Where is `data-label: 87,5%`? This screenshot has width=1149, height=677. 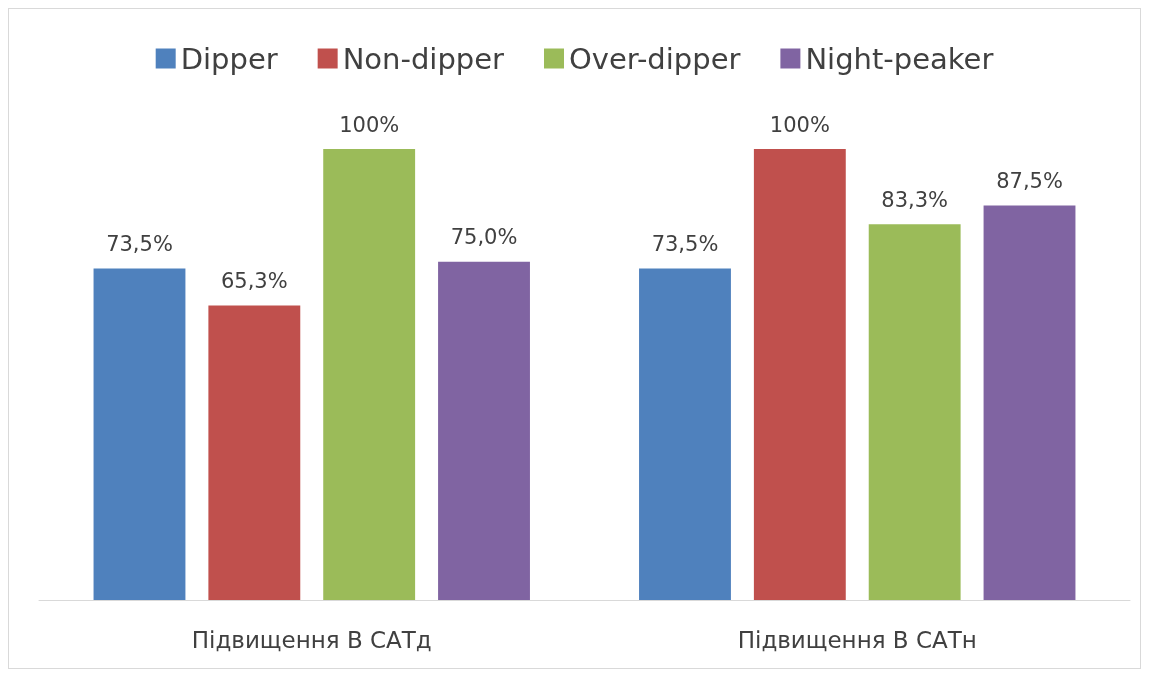 data-label: 87,5% is located at coordinates (1029, 180).